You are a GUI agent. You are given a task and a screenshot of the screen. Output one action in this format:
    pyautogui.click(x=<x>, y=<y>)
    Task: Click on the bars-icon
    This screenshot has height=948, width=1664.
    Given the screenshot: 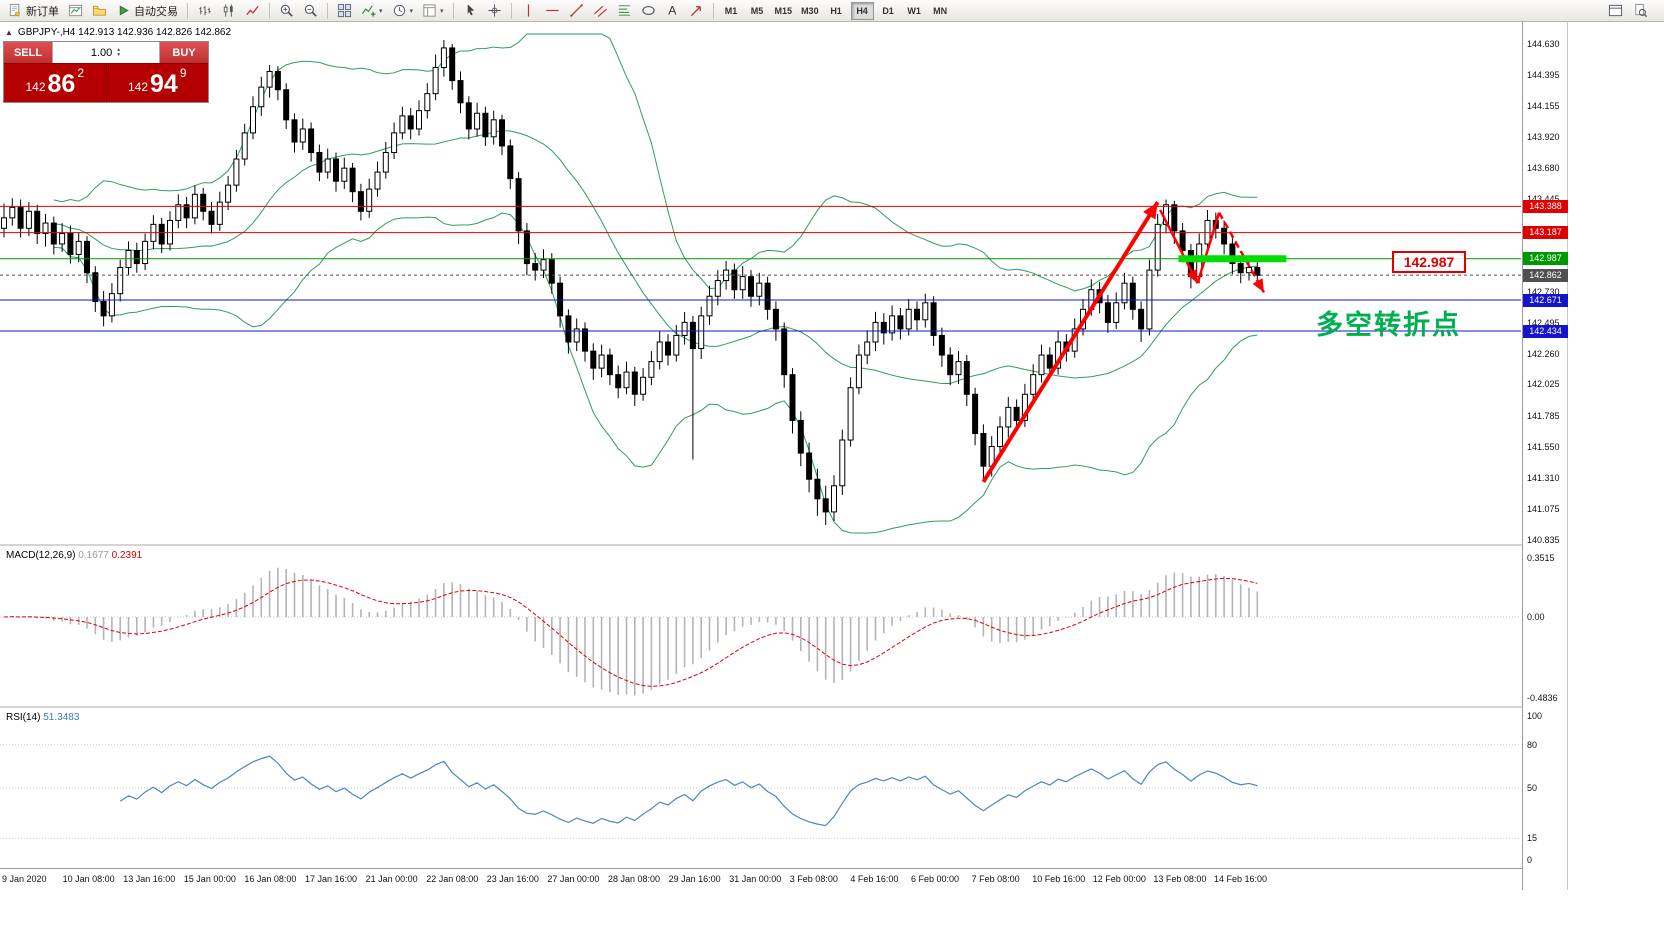 What is the action you would take?
    pyautogui.click(x=204, y=10)
    